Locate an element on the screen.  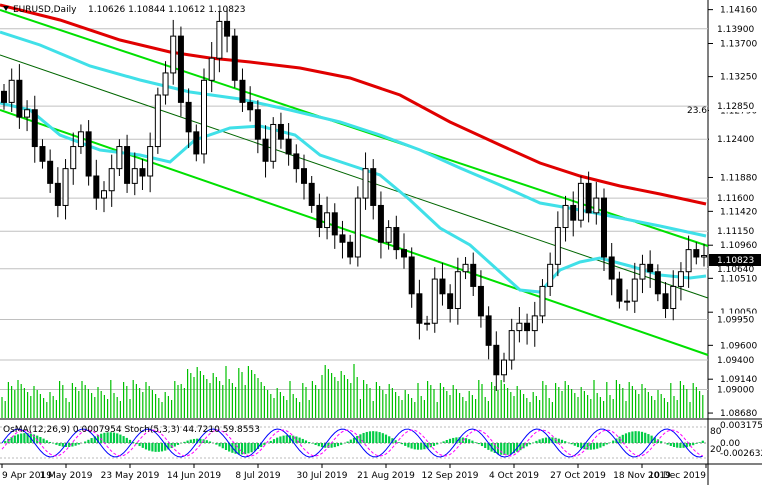
price-tick-label: 1.08680 is located at coordinates (738, 414).